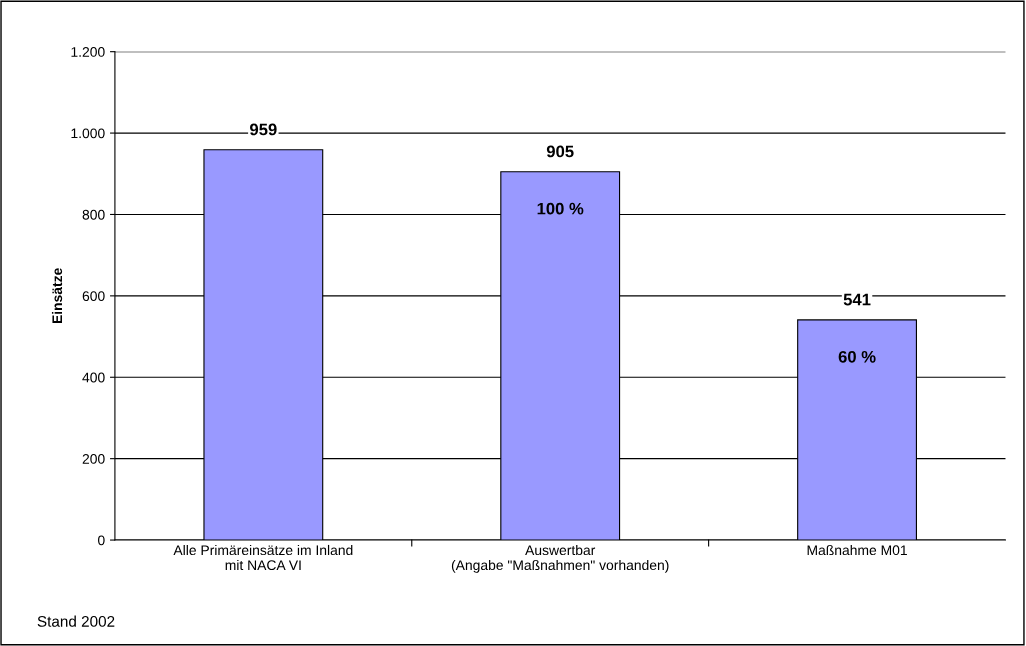  Describe the element at coordinates (88, 52) in the screenshot. I see `y-tick-label: 1.200` at that location.